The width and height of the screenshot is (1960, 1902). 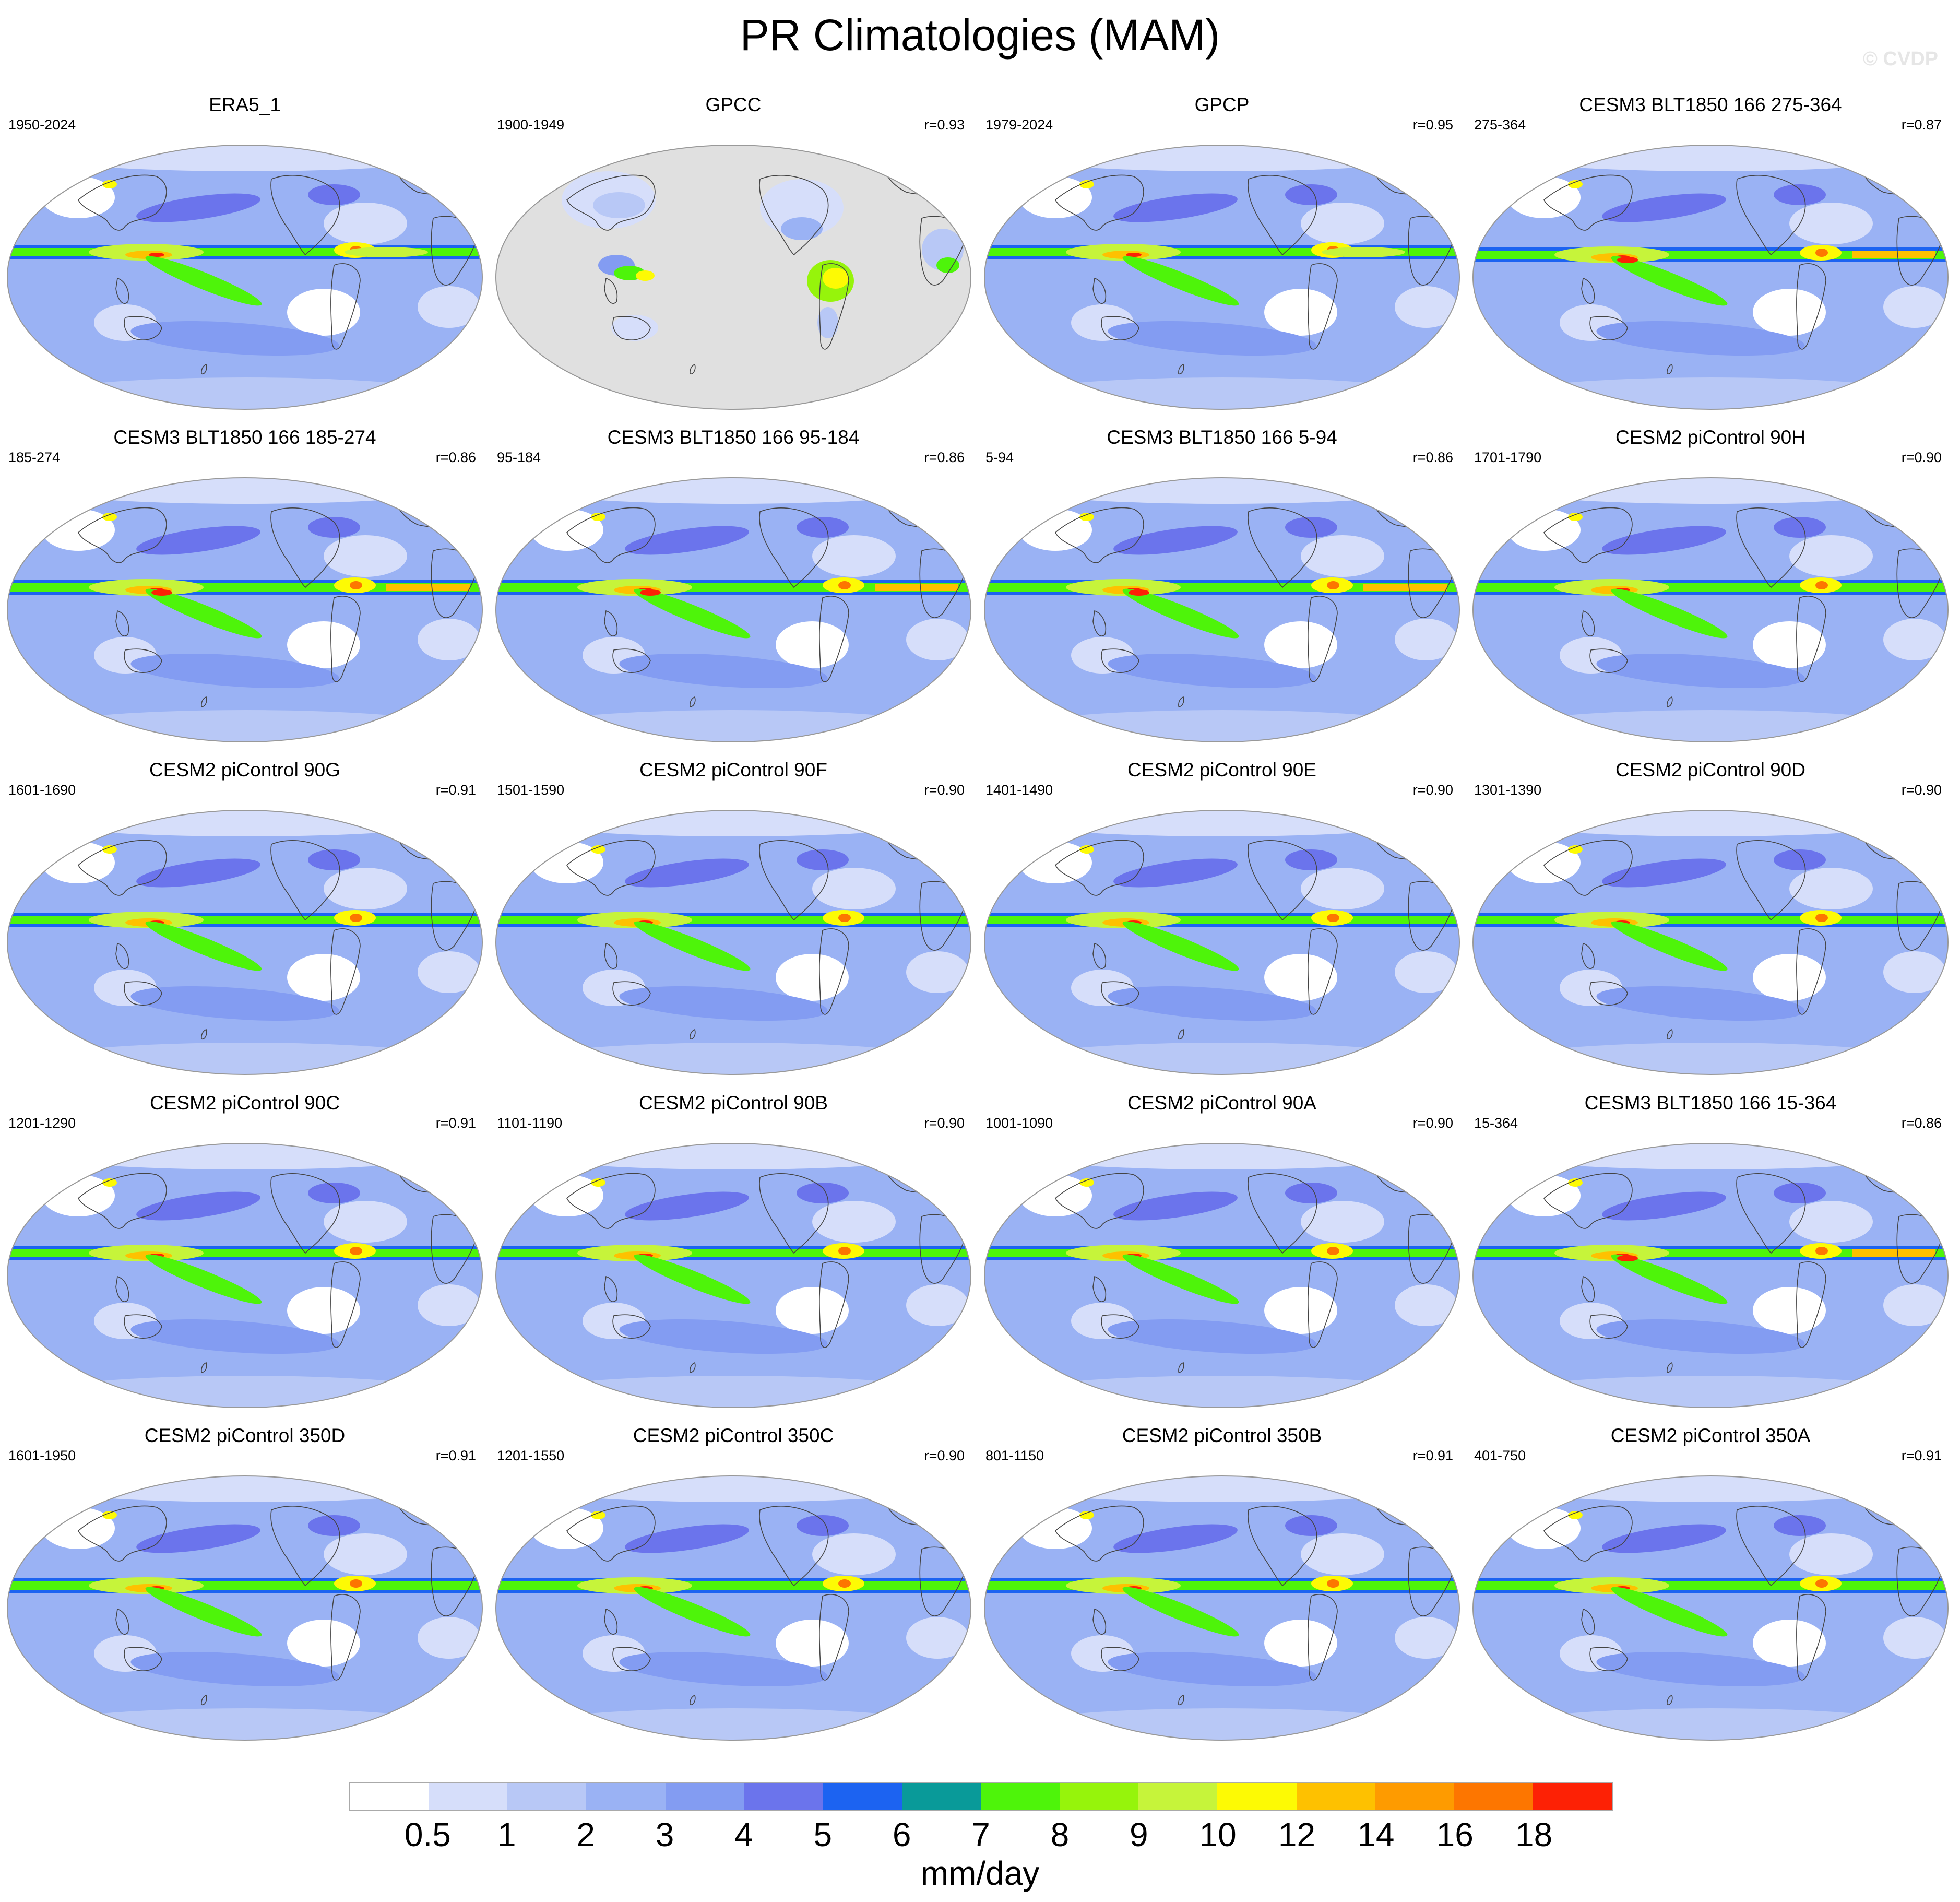 I want to click on panel-title: CESM2 piControl 90F, so click(x=733, y=770).